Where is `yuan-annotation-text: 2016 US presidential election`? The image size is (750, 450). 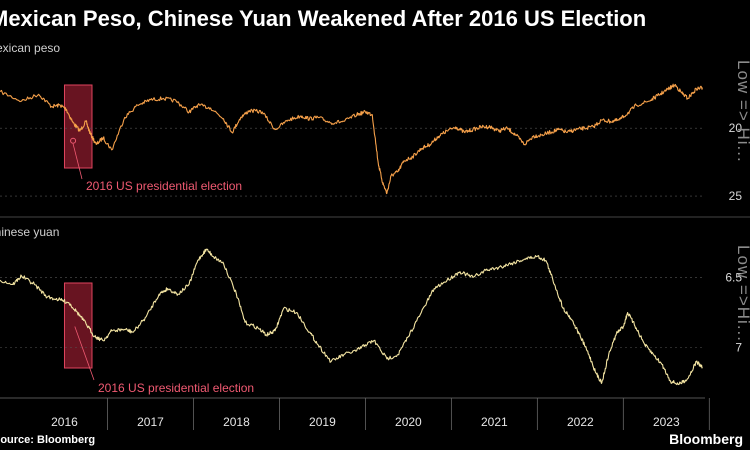 yuan-annotation-text: 2016 US presidential election is located at coordinates (176, 388).